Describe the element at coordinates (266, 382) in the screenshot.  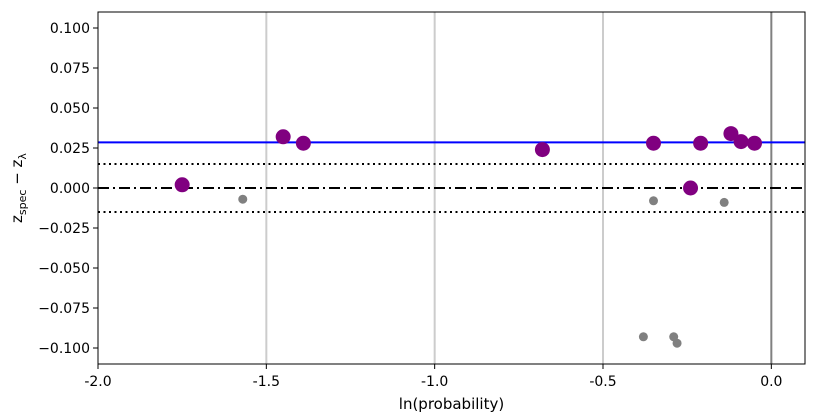
I see `x-tick-label-1: -1.5` at that location.